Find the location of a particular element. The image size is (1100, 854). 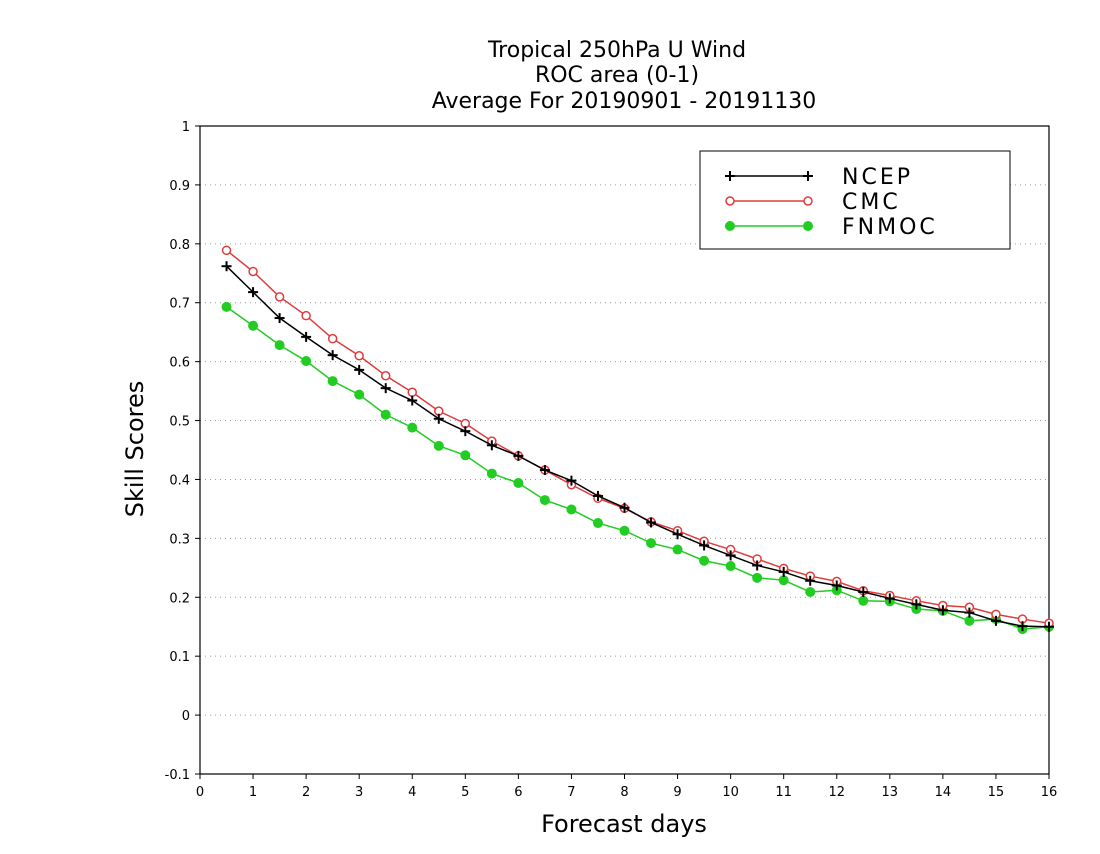

x-tick-label: 6 is located at coordinates (518, 792).